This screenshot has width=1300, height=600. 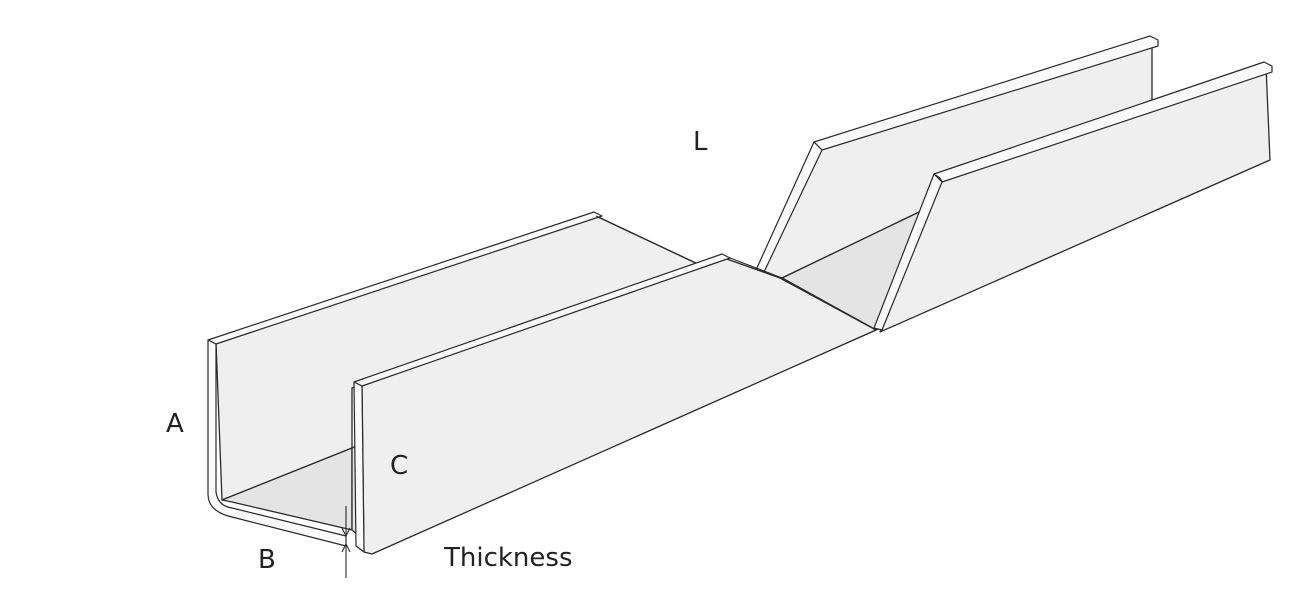 What do you see at coordinates (399, 466) in the screenshot?
I see `label-c: C` at bounding box center [399, 466].